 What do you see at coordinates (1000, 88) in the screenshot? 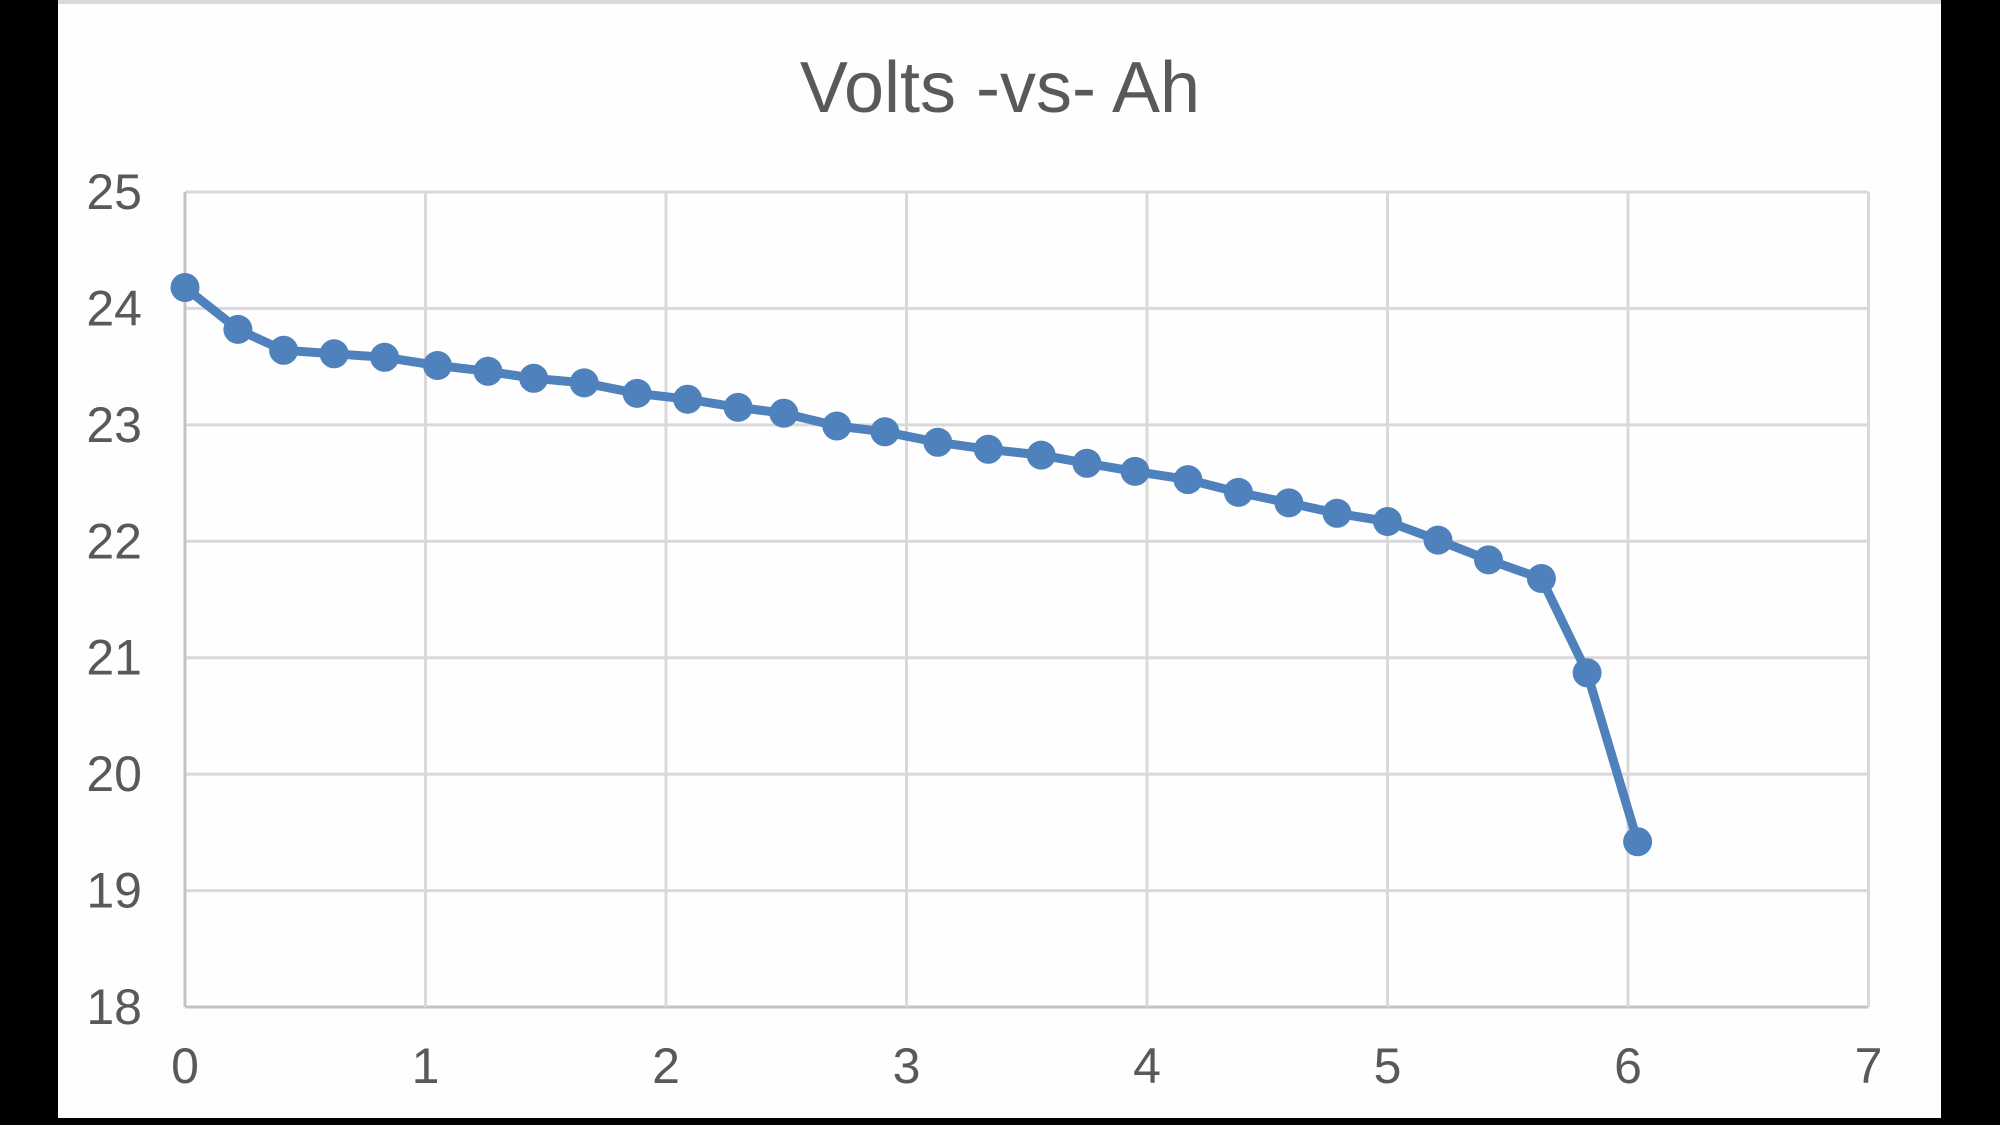
I see `chart-title: Volts -vs- Ah` at bounding box center [1000, 88].